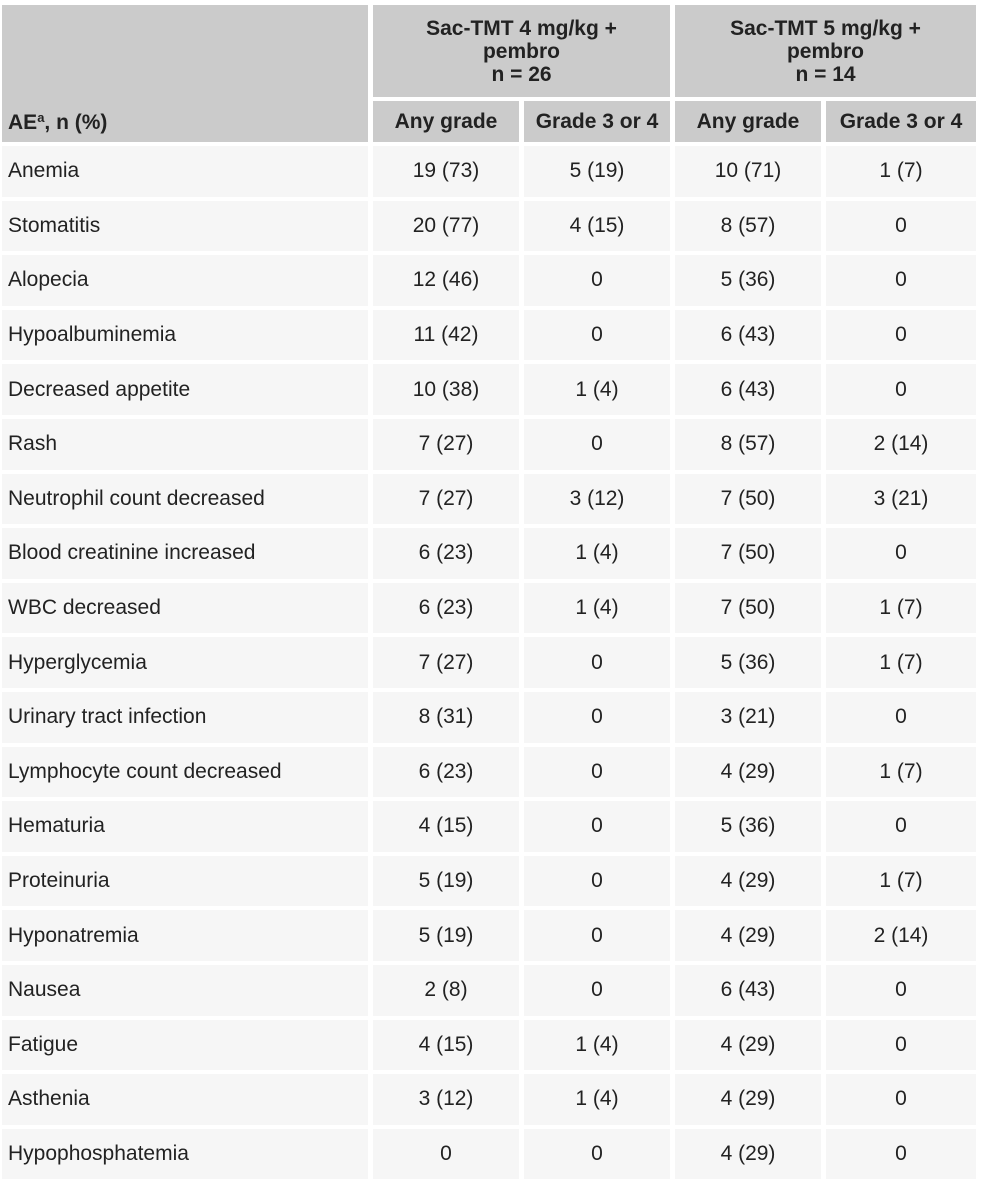 This screenshot has height=1191, width=983. I want to click on ae-name-cell: Anemia, so click(185, 171).